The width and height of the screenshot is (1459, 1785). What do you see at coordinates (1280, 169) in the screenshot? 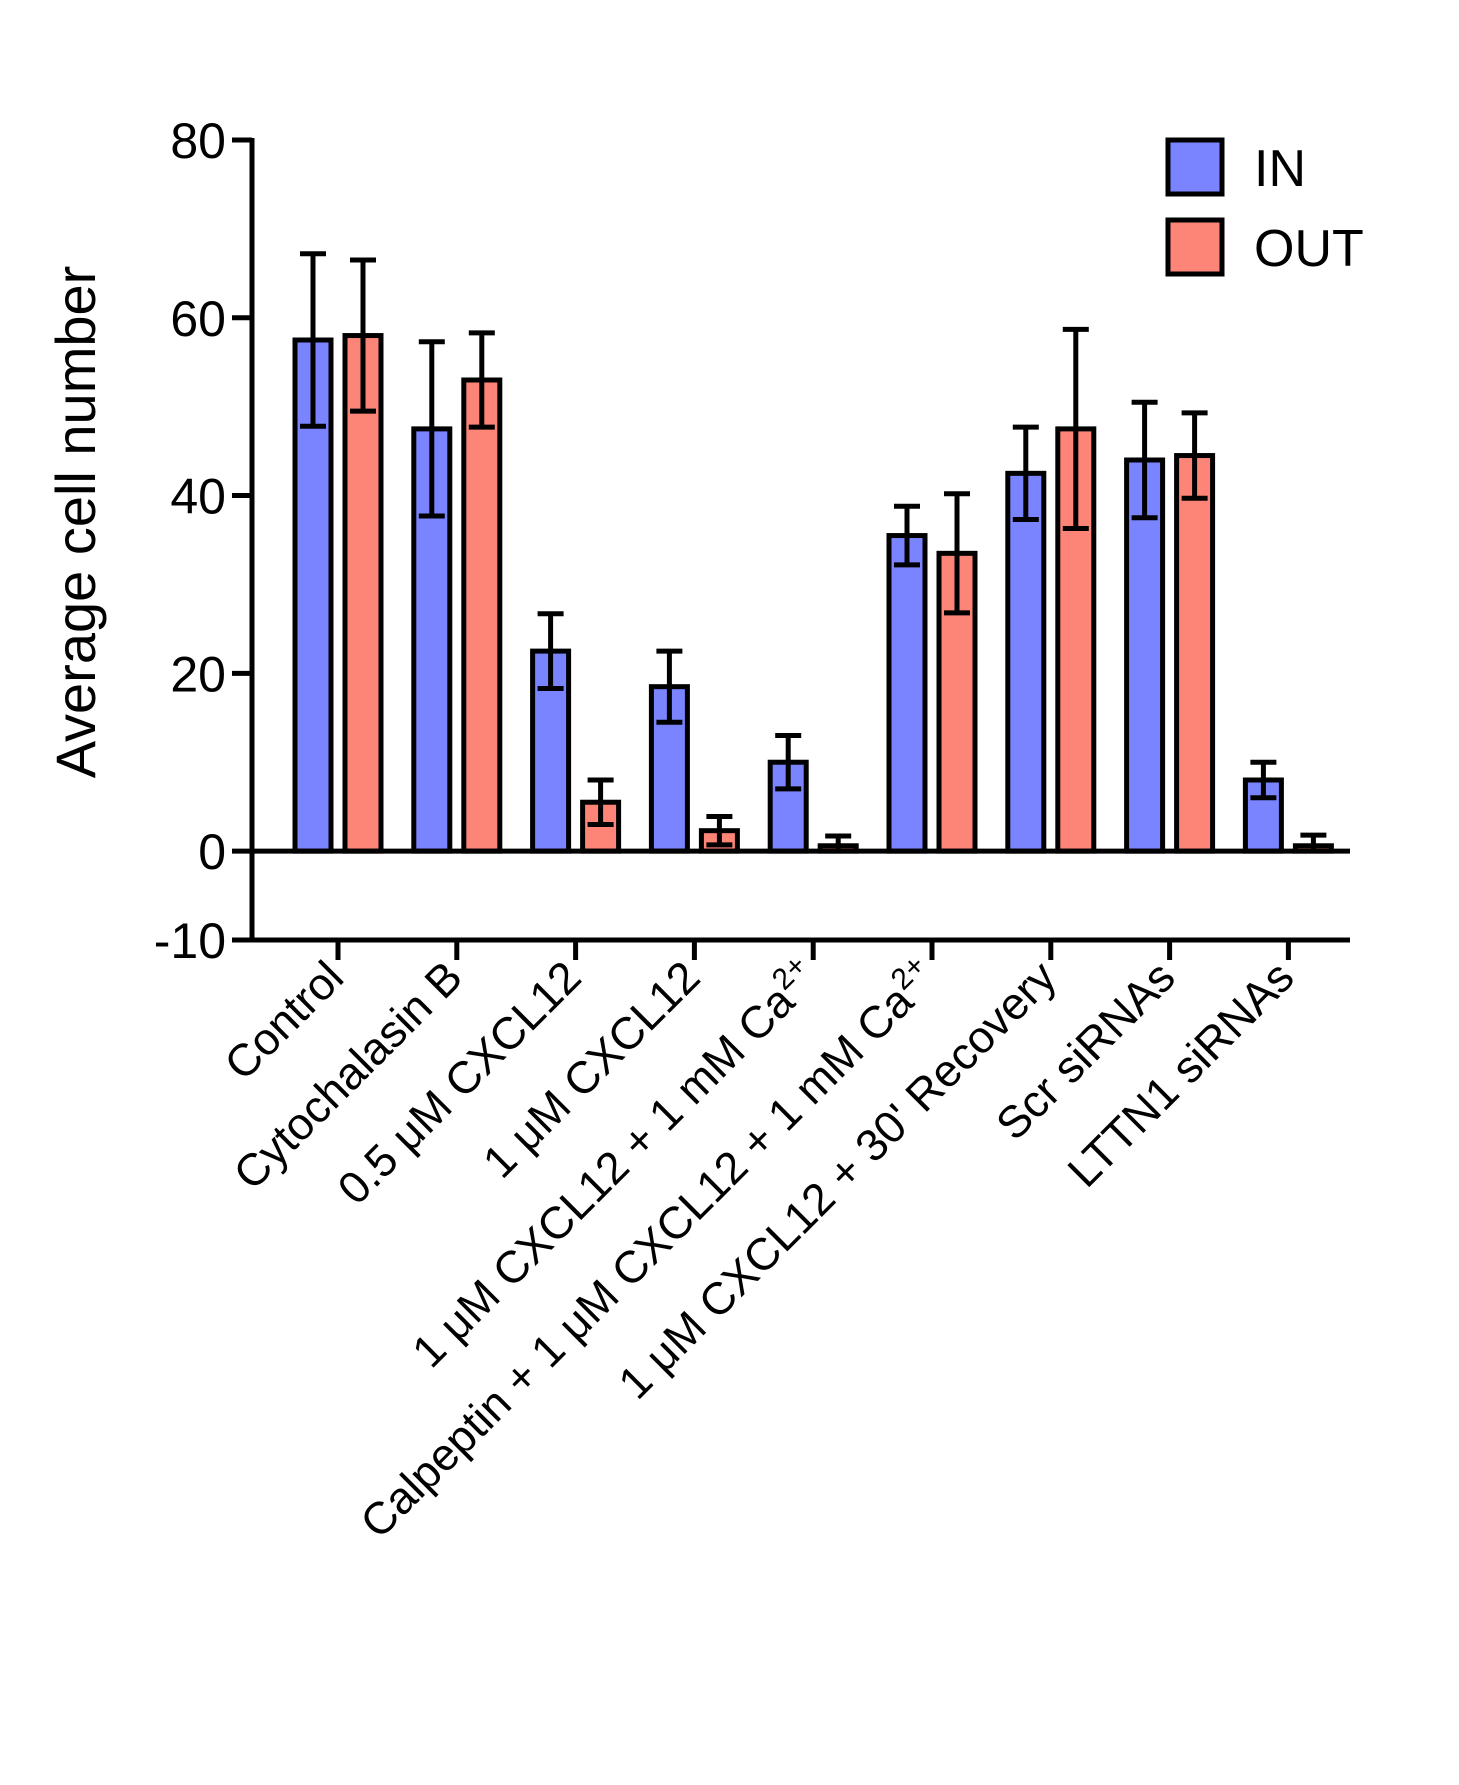
I see `legend-label-in: IN` at bounding box center [1280, 169].